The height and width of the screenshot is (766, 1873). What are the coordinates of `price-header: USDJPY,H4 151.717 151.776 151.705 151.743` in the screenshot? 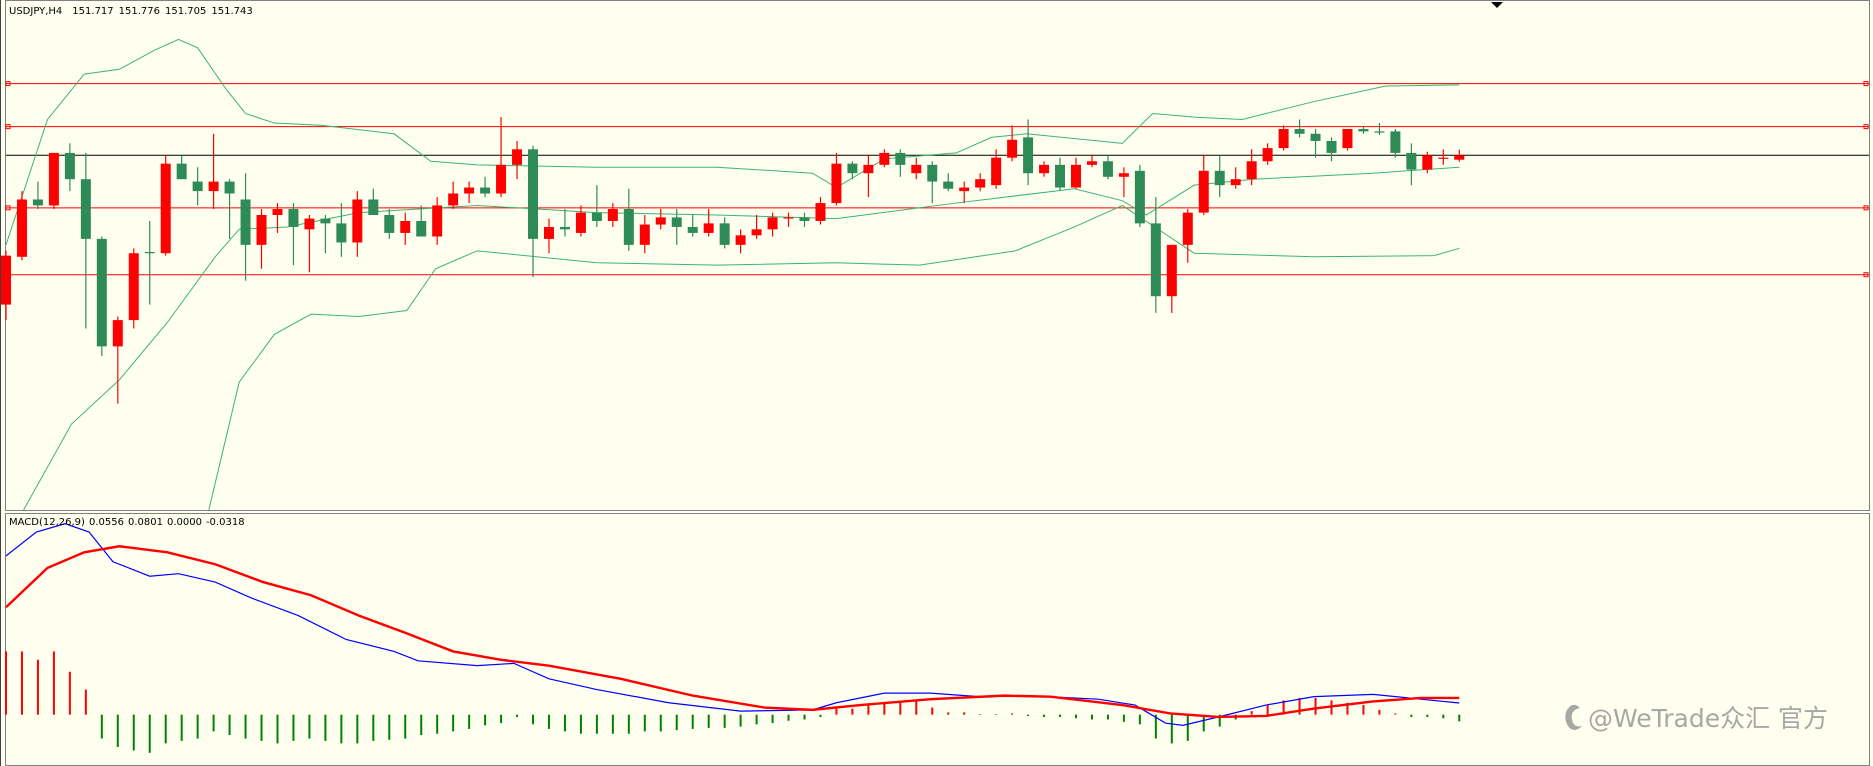 It's located at (131, 11).